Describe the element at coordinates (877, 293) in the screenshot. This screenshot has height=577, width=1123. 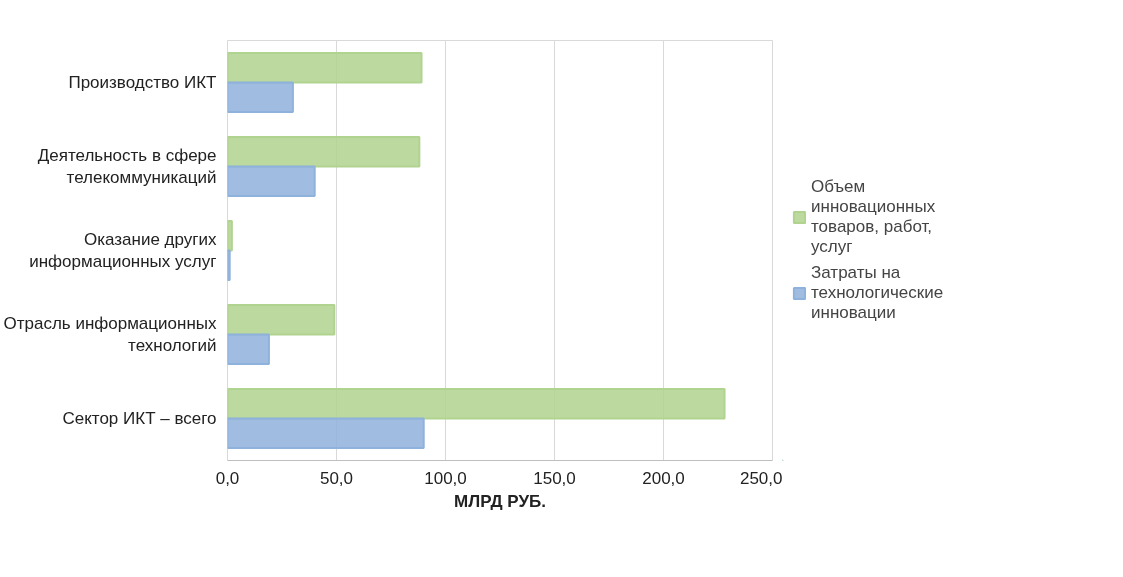
I see `legend-label: Затраты на технологические инновации` at that location.